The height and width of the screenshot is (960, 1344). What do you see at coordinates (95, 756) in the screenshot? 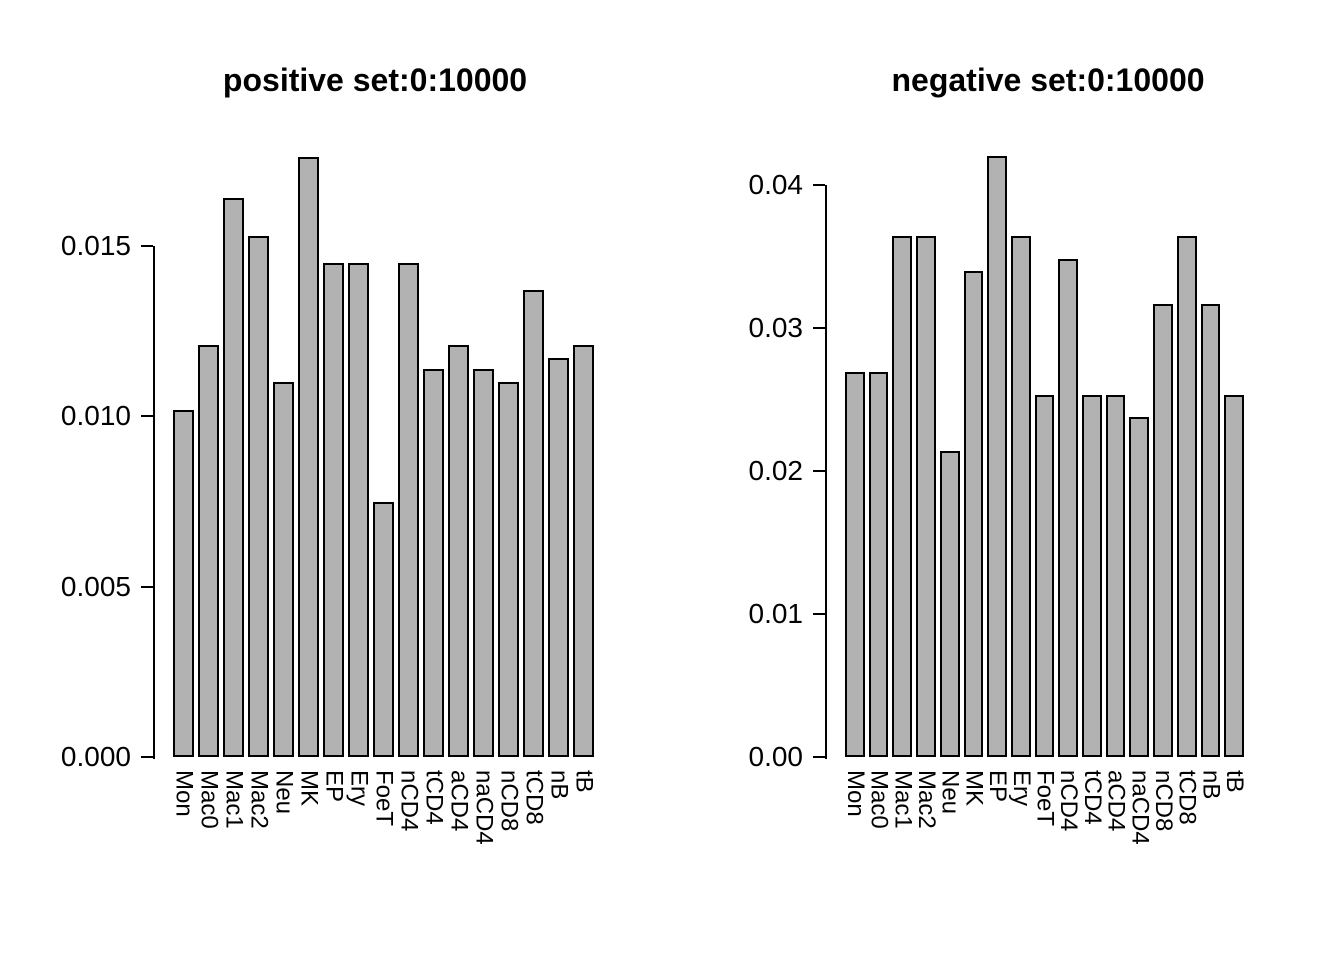
I see `y-tick-label: 0.000` at bounding box center [95, 756].